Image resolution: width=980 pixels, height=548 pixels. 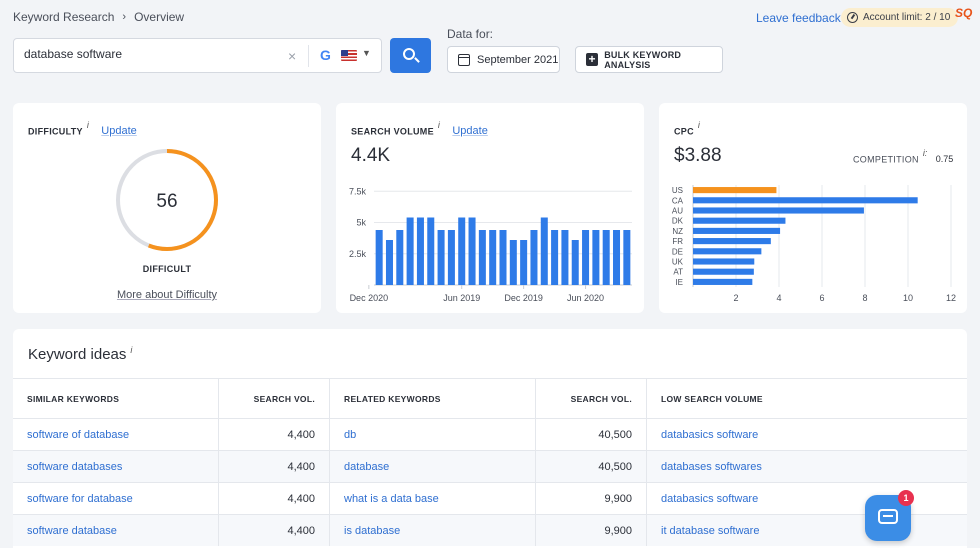 I want to click on similar-keyword-link: software for database, so click(x=80, y=498).